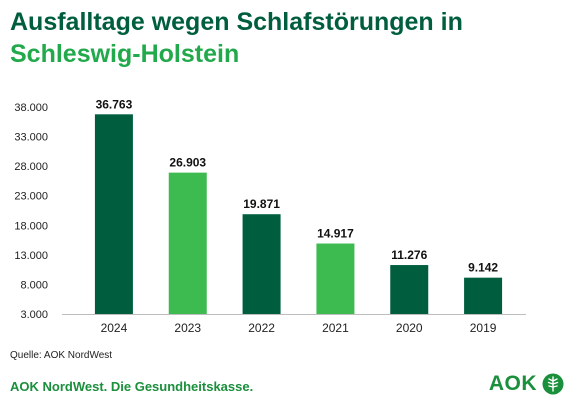 This screenshot has width=574, height=414. What do you see at coordinates (34, 315) in the screenshot?
I see `y-tick-label: 3.000` at bounding box center [34, 315].